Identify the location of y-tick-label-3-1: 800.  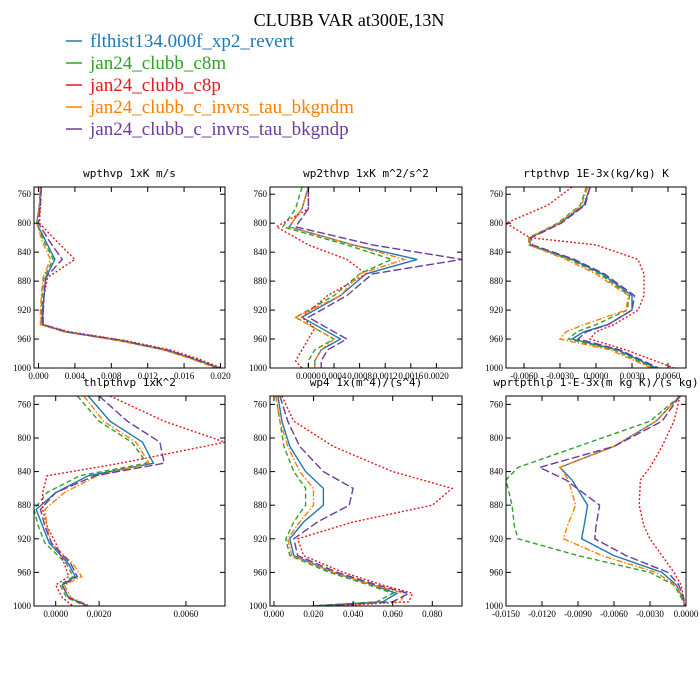
(25, 438).